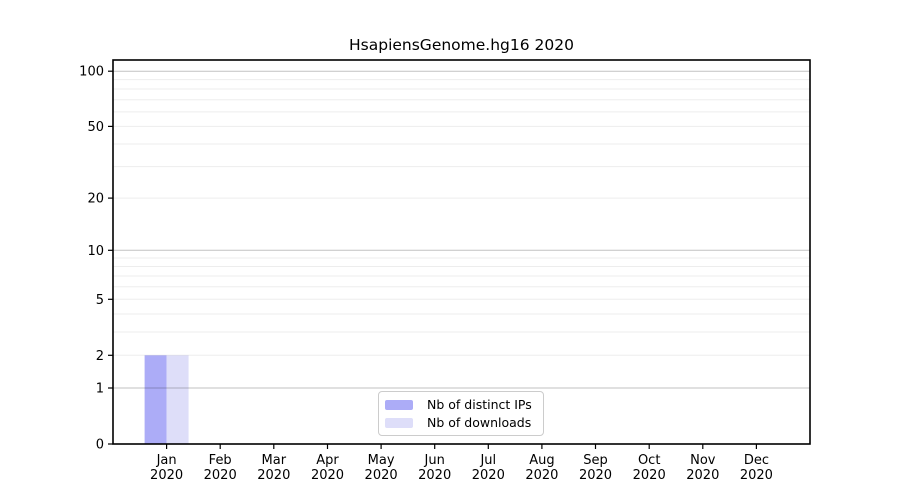 The height and width of the screenshot is (500, 900). Describe the element at coordinates (703, 460) in the screenshot. I see `x-tick-label-month: Nov` at that location.